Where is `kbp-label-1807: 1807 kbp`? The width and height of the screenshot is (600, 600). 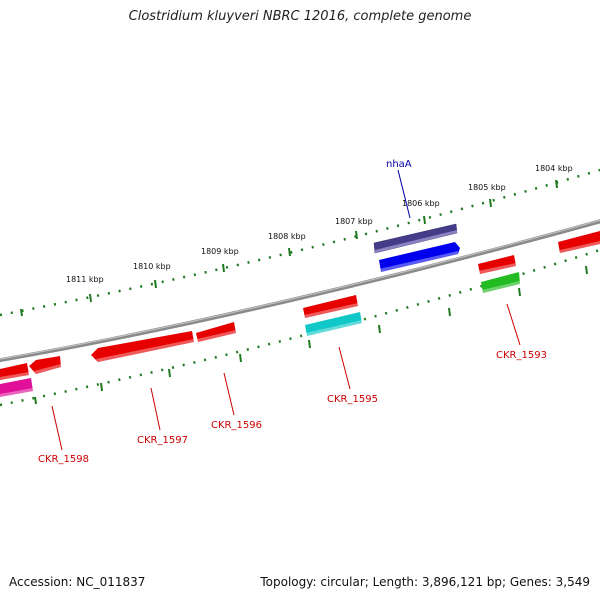
kbp-label-1807: 1807 kbp is located at coordinates (354, 221).